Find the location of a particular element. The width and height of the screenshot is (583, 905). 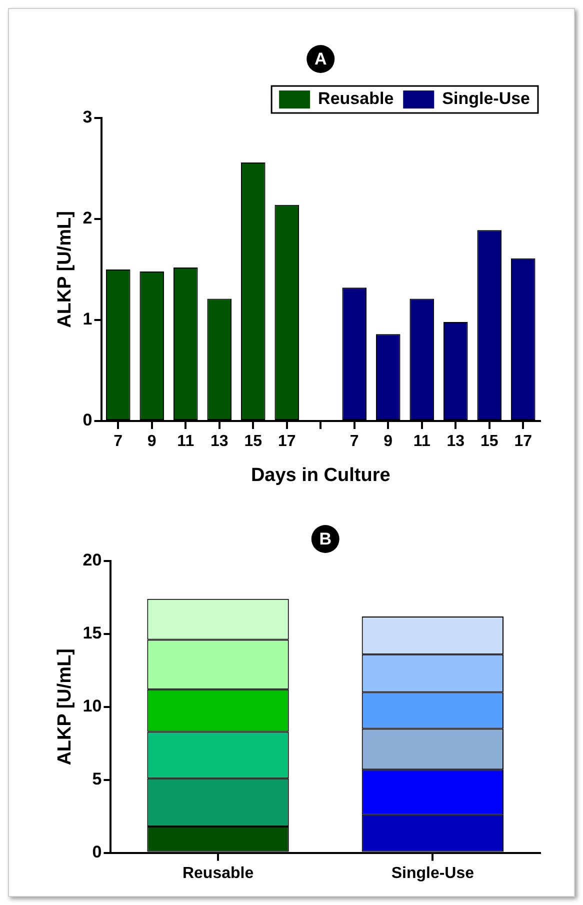

y-tick-label: 3 is located at coordinates (87, 117).